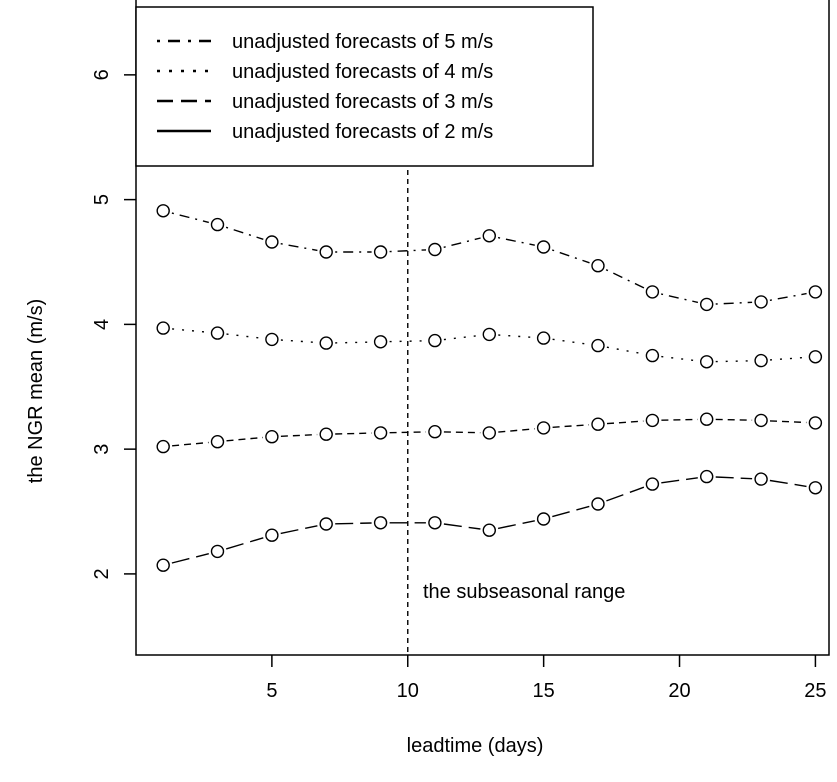 This screenshot has height=782, width=837. Describe the element at coordinates (102, 199) in the screenshot. I see `y-tick-label: 5` at that location.